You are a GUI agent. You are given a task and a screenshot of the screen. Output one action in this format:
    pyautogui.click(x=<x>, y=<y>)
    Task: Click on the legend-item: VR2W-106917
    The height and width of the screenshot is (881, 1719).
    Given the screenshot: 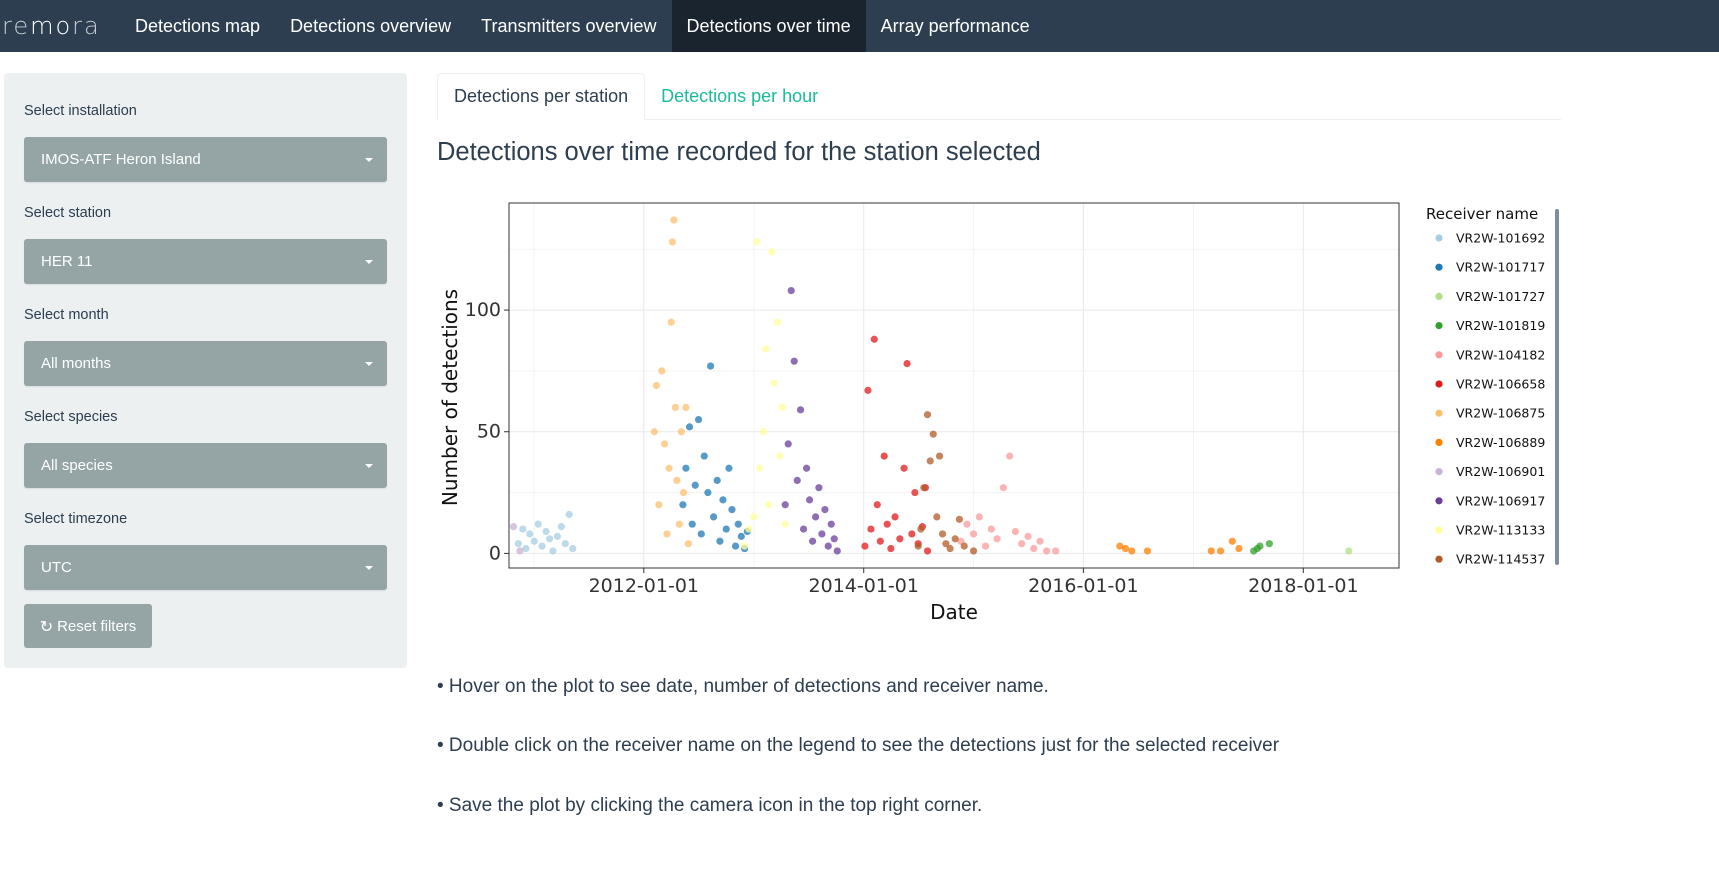 What is the action you would take?
    pyautogui.click(x=1490, y=500)
    